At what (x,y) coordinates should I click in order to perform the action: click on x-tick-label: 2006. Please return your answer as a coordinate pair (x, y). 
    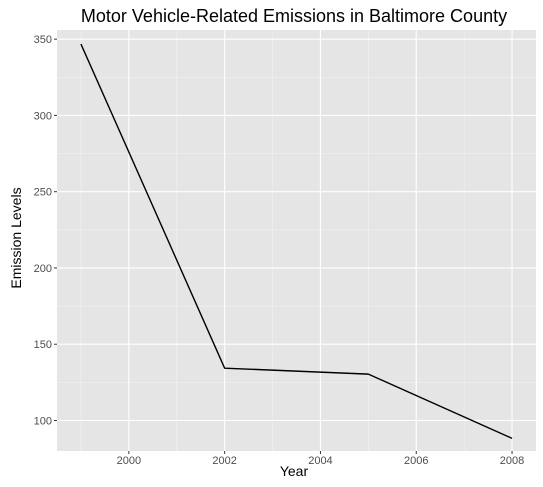
    Looking at the image, I should click on (416, 461).